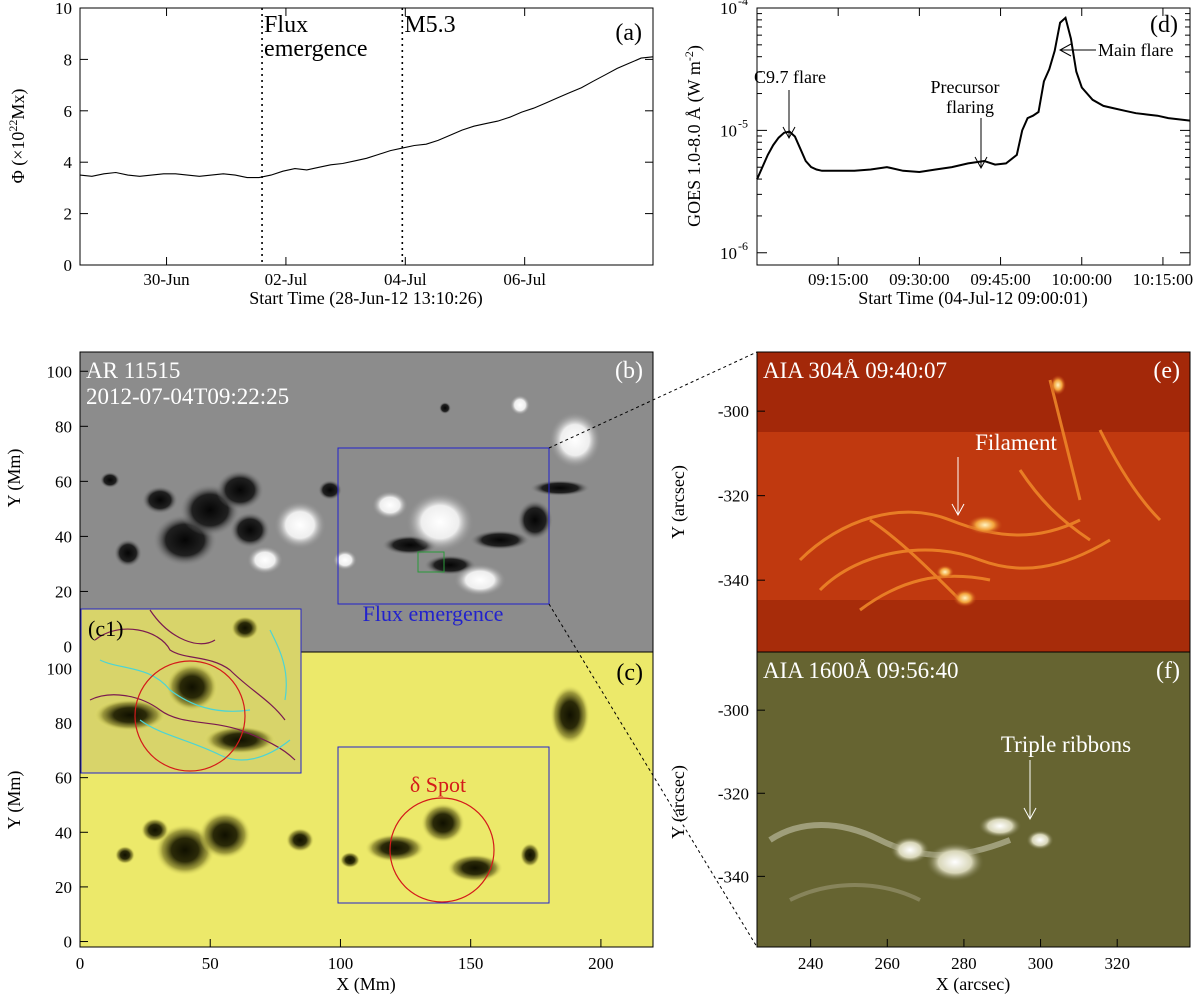 Image resolution: width=1200 pixels, height=998 pixels. I want to click on panel-a-xlabel: Start Time (28-Jun-12 13:10:26), so click(366, 298).